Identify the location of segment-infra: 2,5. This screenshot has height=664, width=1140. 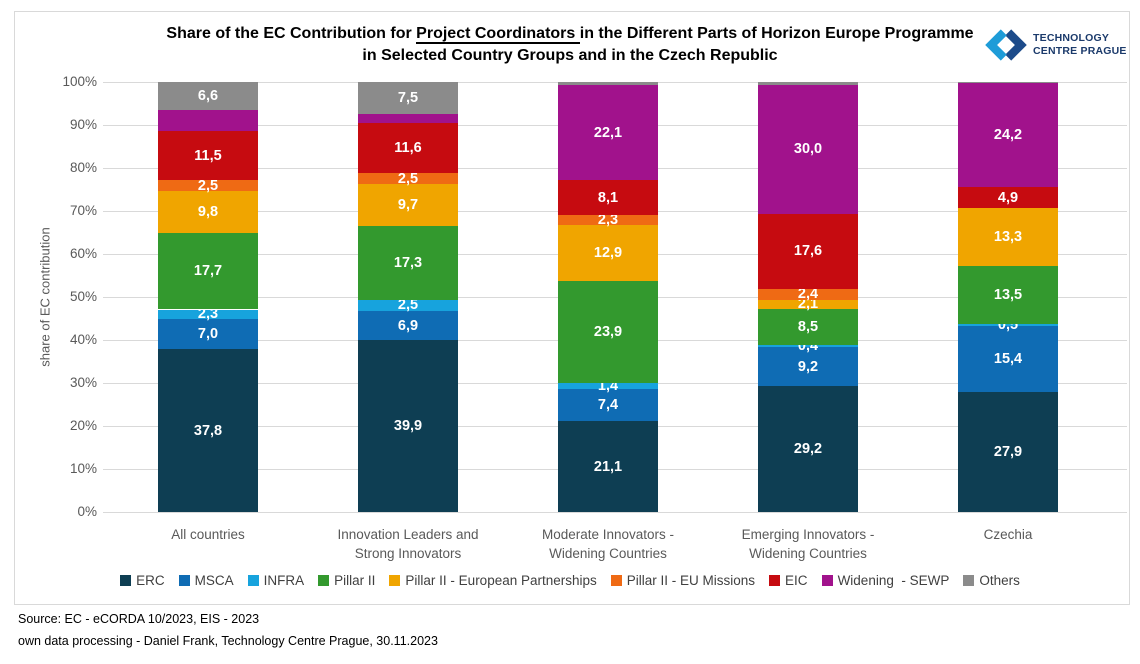
(408, 305).